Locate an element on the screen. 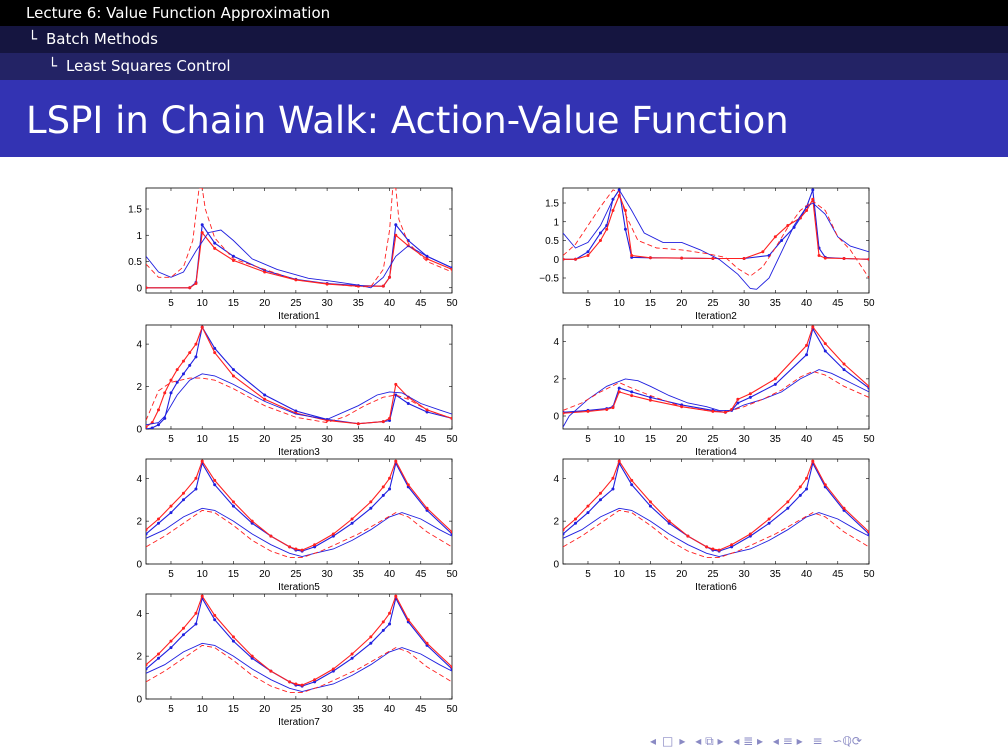 This screenshot has height=756, width=1008. subsection-icon: ◂ ≣ ▸ is located at coordinates (748, 741).